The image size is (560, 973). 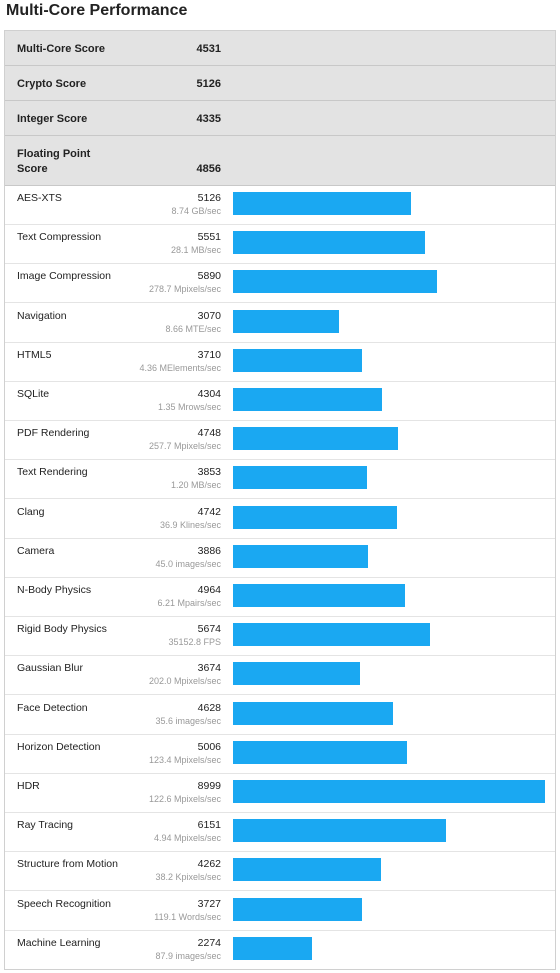 I want to click on score-value: 4856, so click(x=208, y=169).